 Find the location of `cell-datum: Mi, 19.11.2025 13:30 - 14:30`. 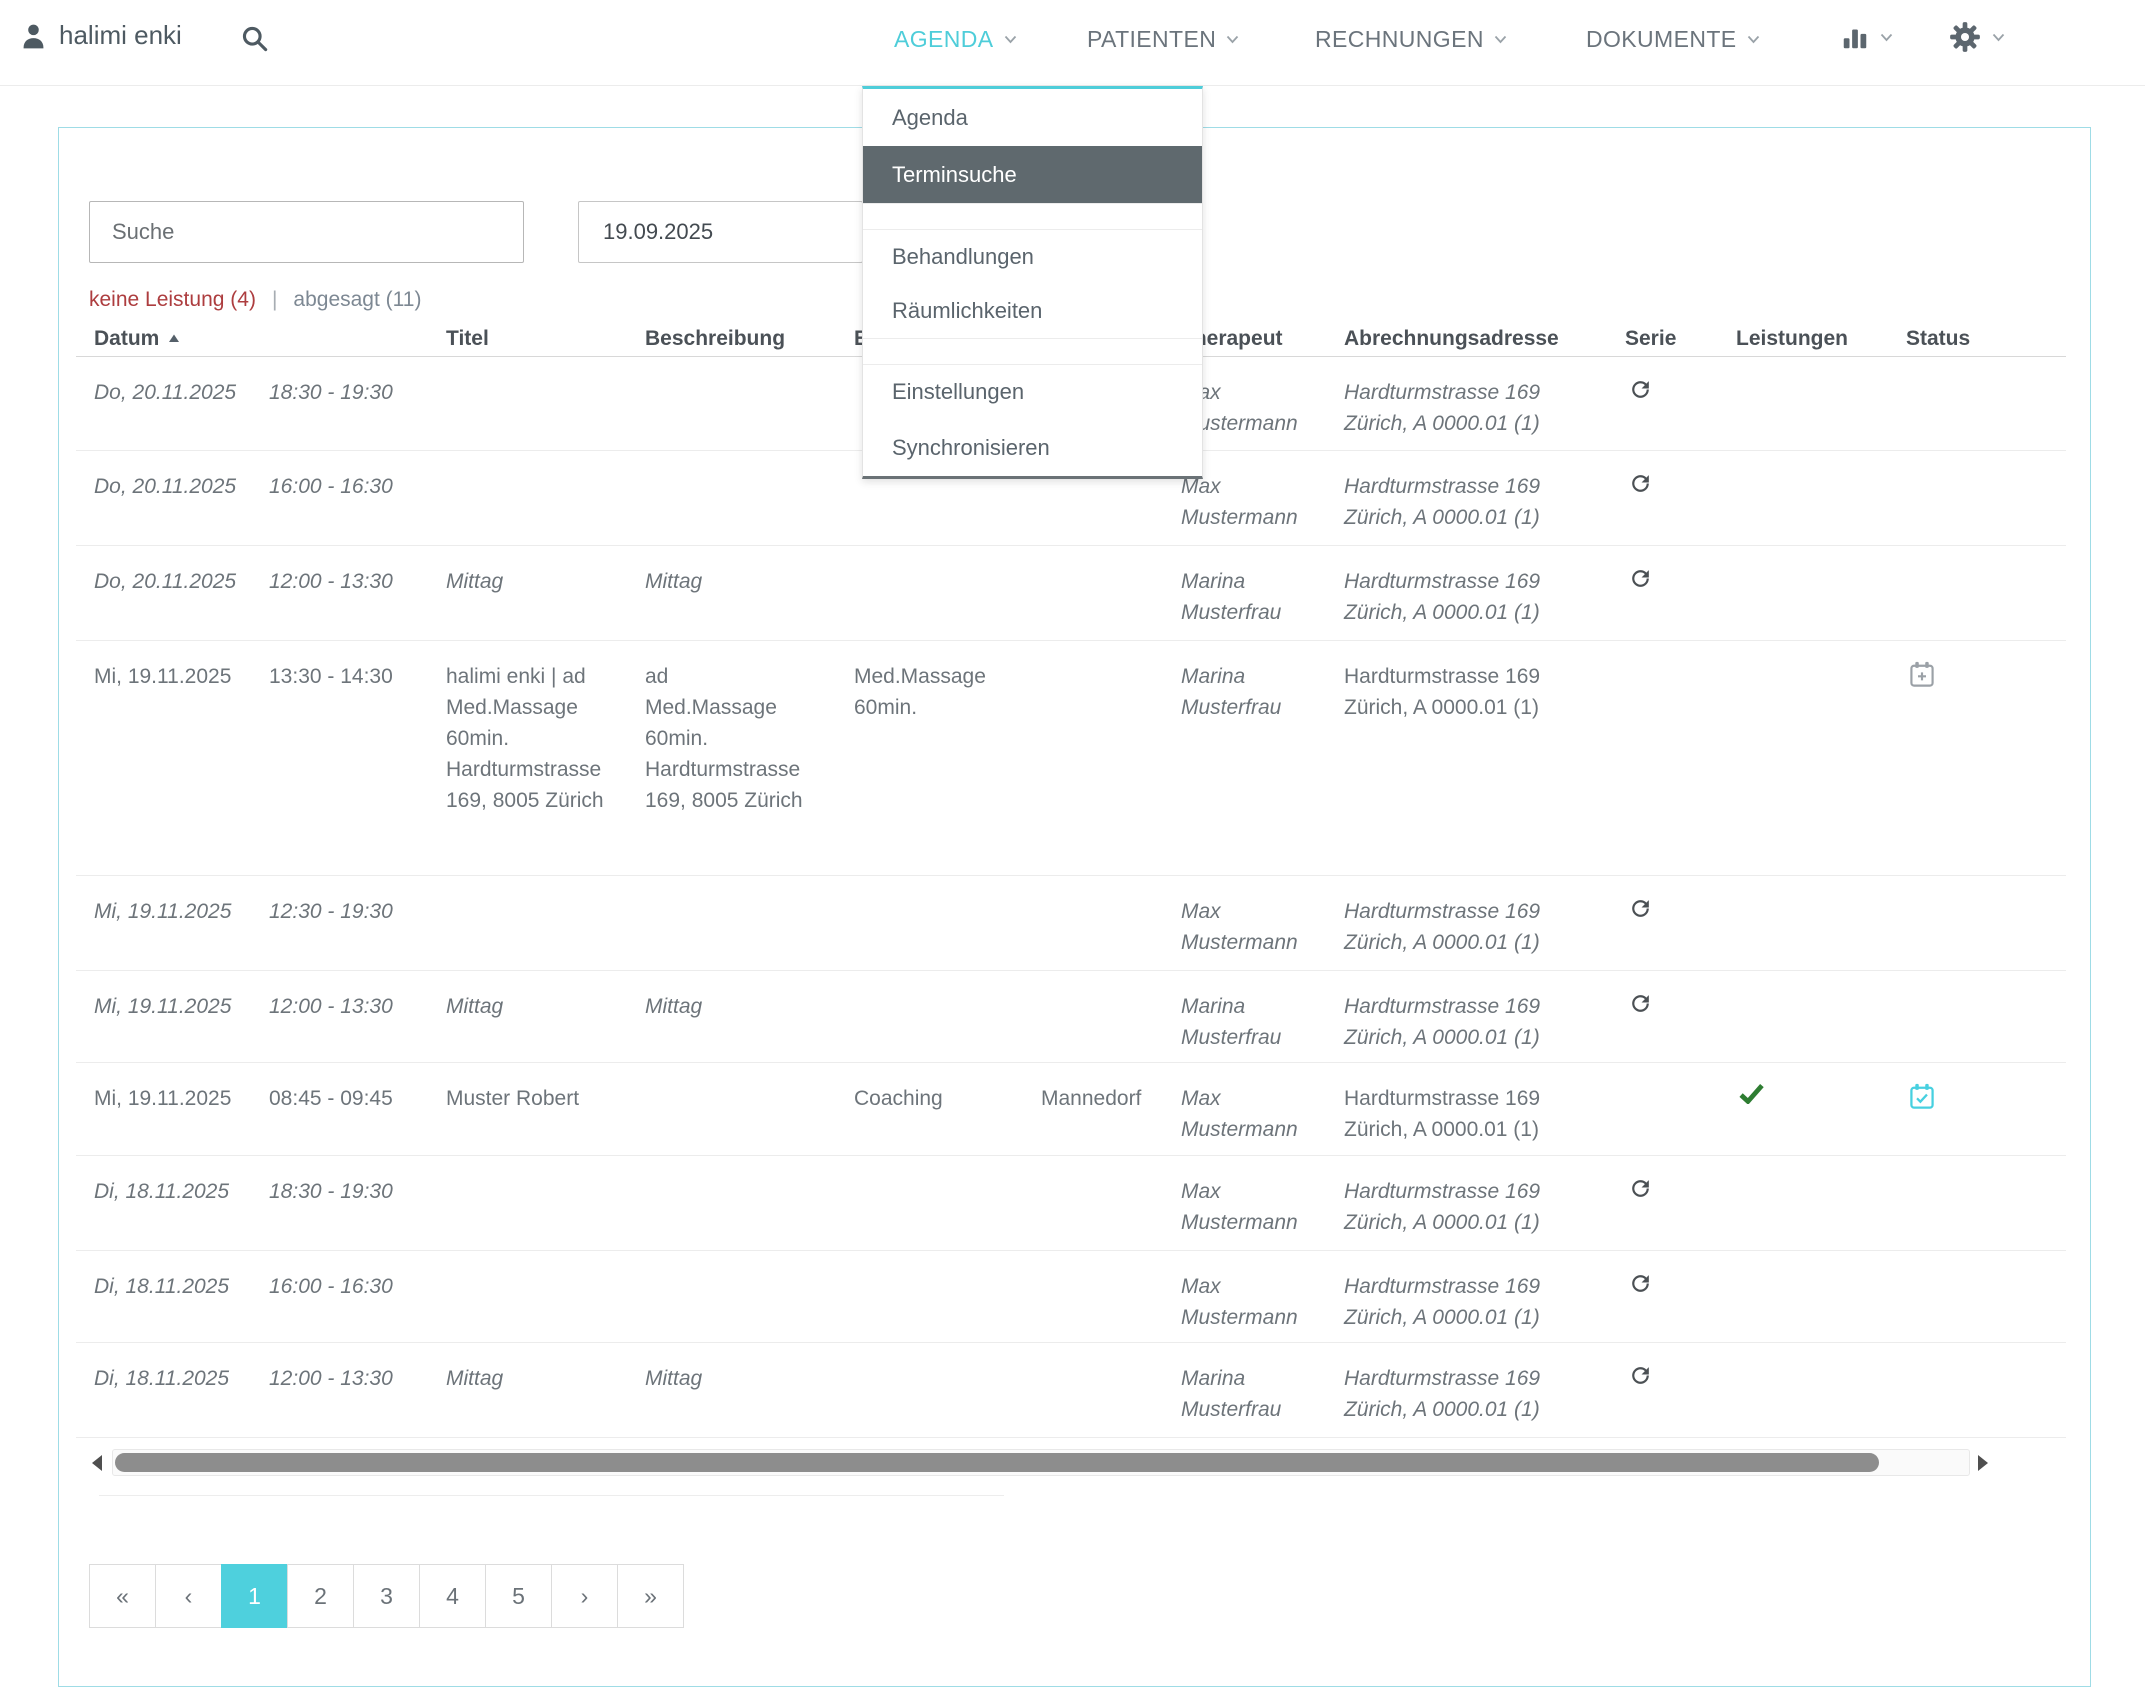

cell-datum: Mi, 19.11.2025 13:30 - 14:30 is located at coordinates (270, 676).